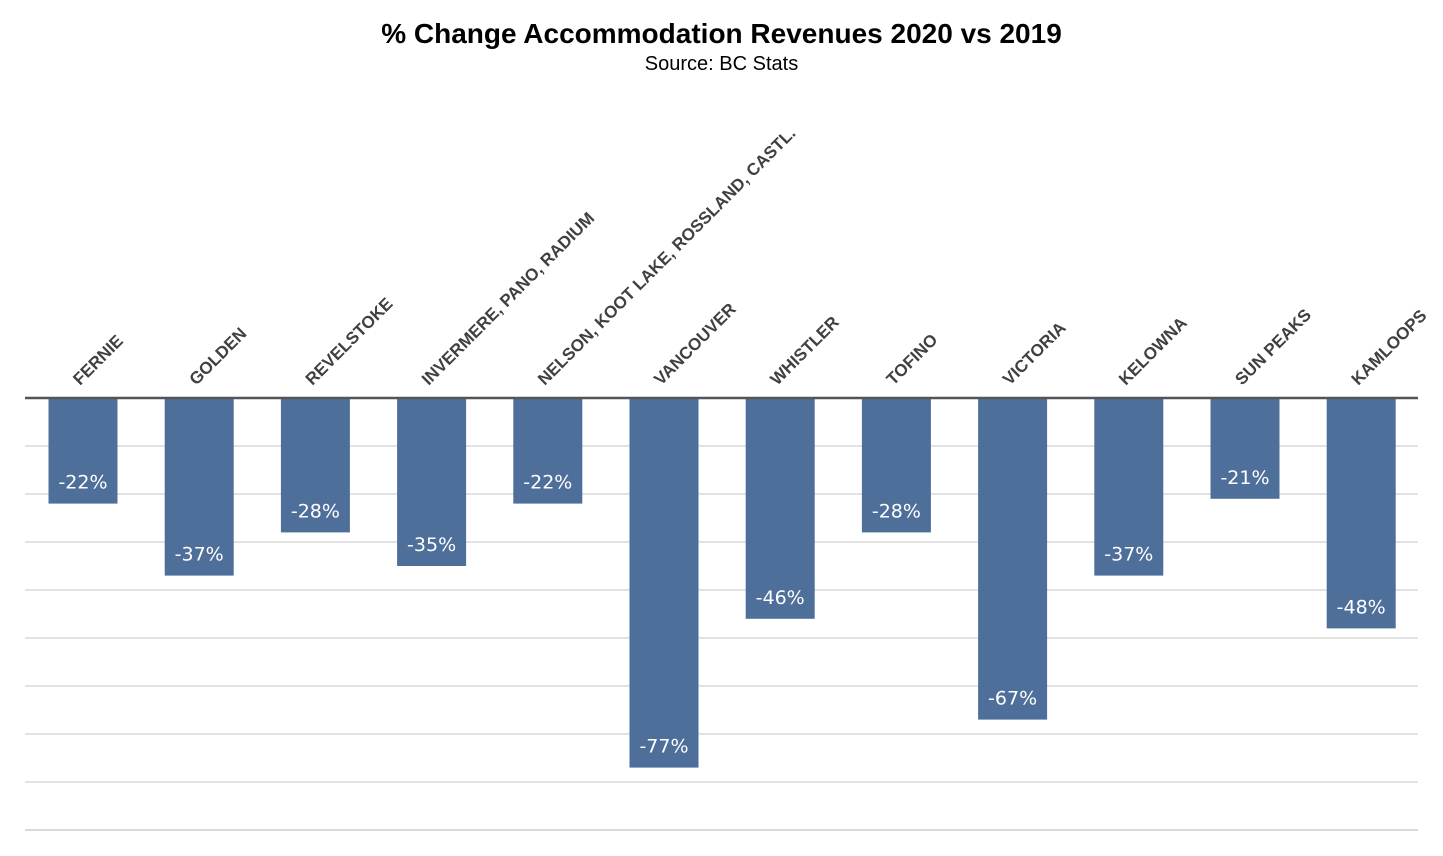  I want to click on category-label: GOLDEN, so click(218, 356).